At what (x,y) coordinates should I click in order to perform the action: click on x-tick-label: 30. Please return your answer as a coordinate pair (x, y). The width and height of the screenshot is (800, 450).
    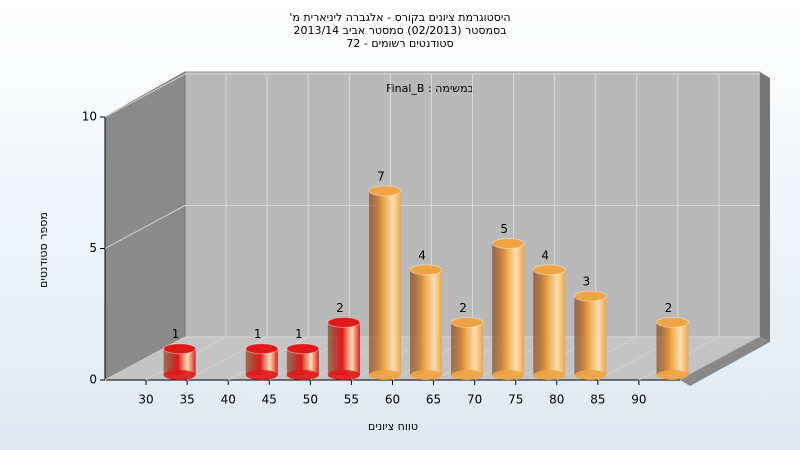
    Looking at the image, I should click on (145, 400).